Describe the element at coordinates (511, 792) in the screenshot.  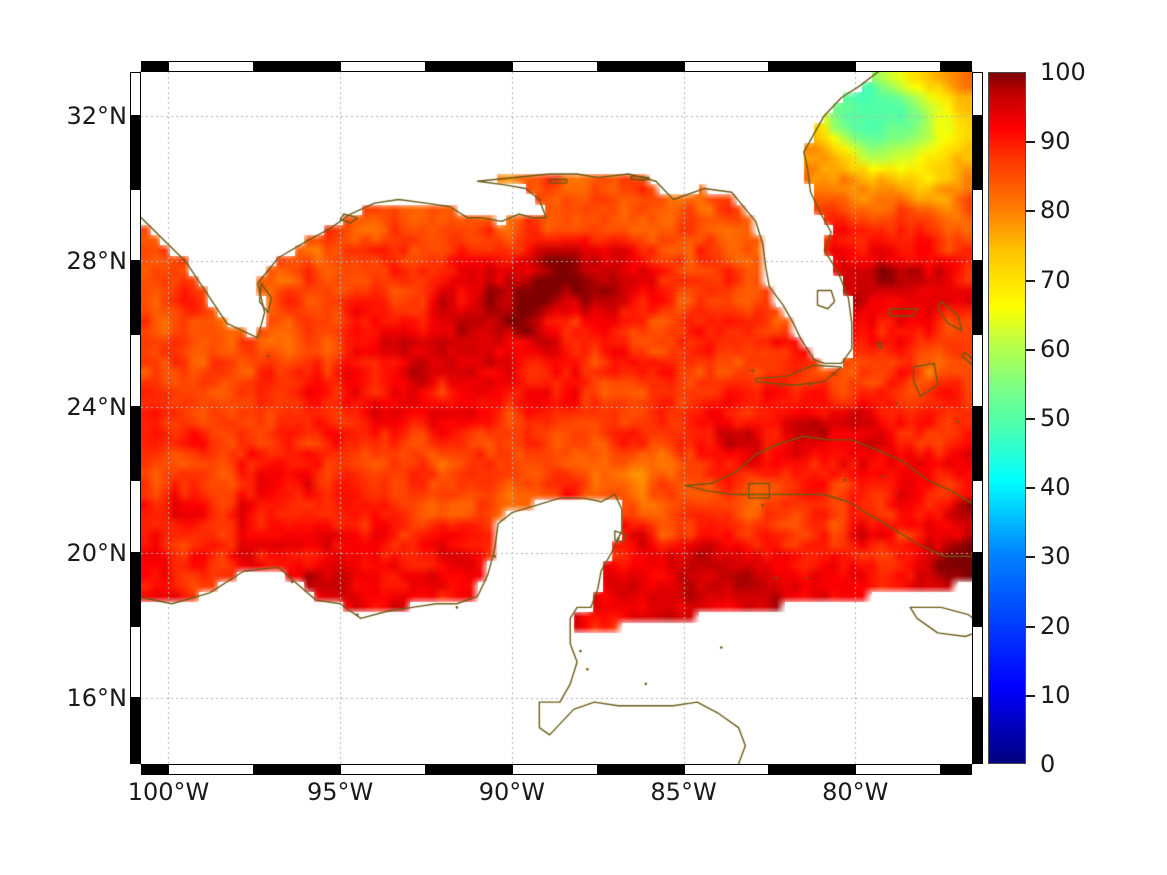
I see `x-tick-label: 90°W` at that location.